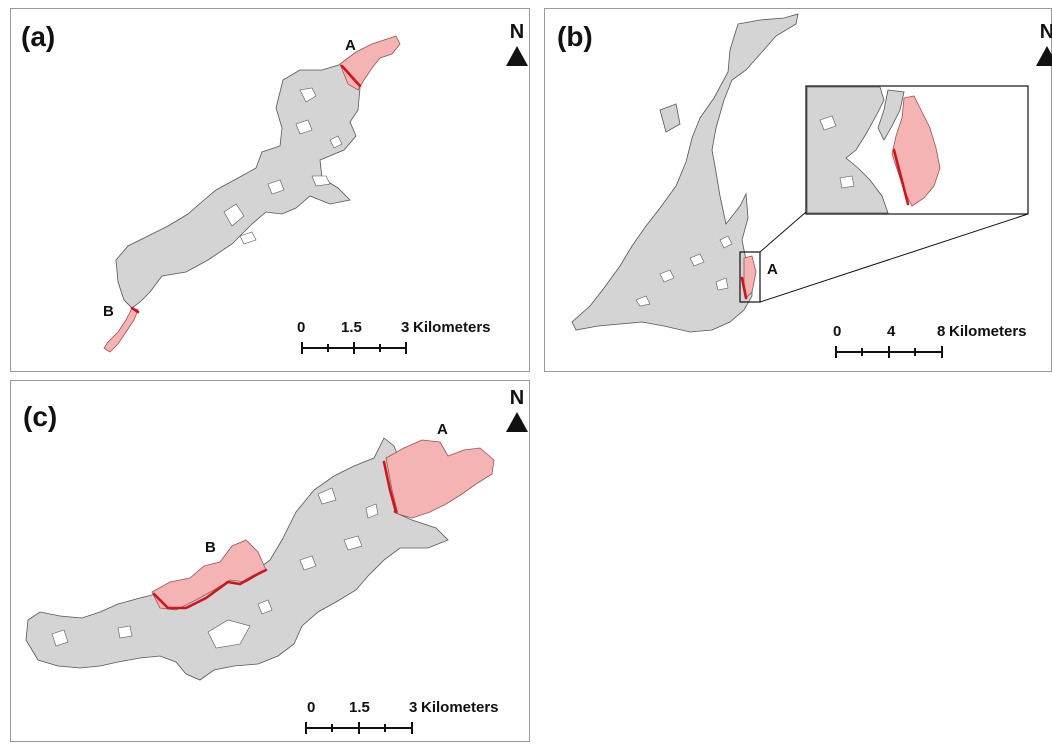 The image size is (1052, 744). Describe the element at coordinates (685, 173) in the screenshot. I see `lake-b-body` at that location.